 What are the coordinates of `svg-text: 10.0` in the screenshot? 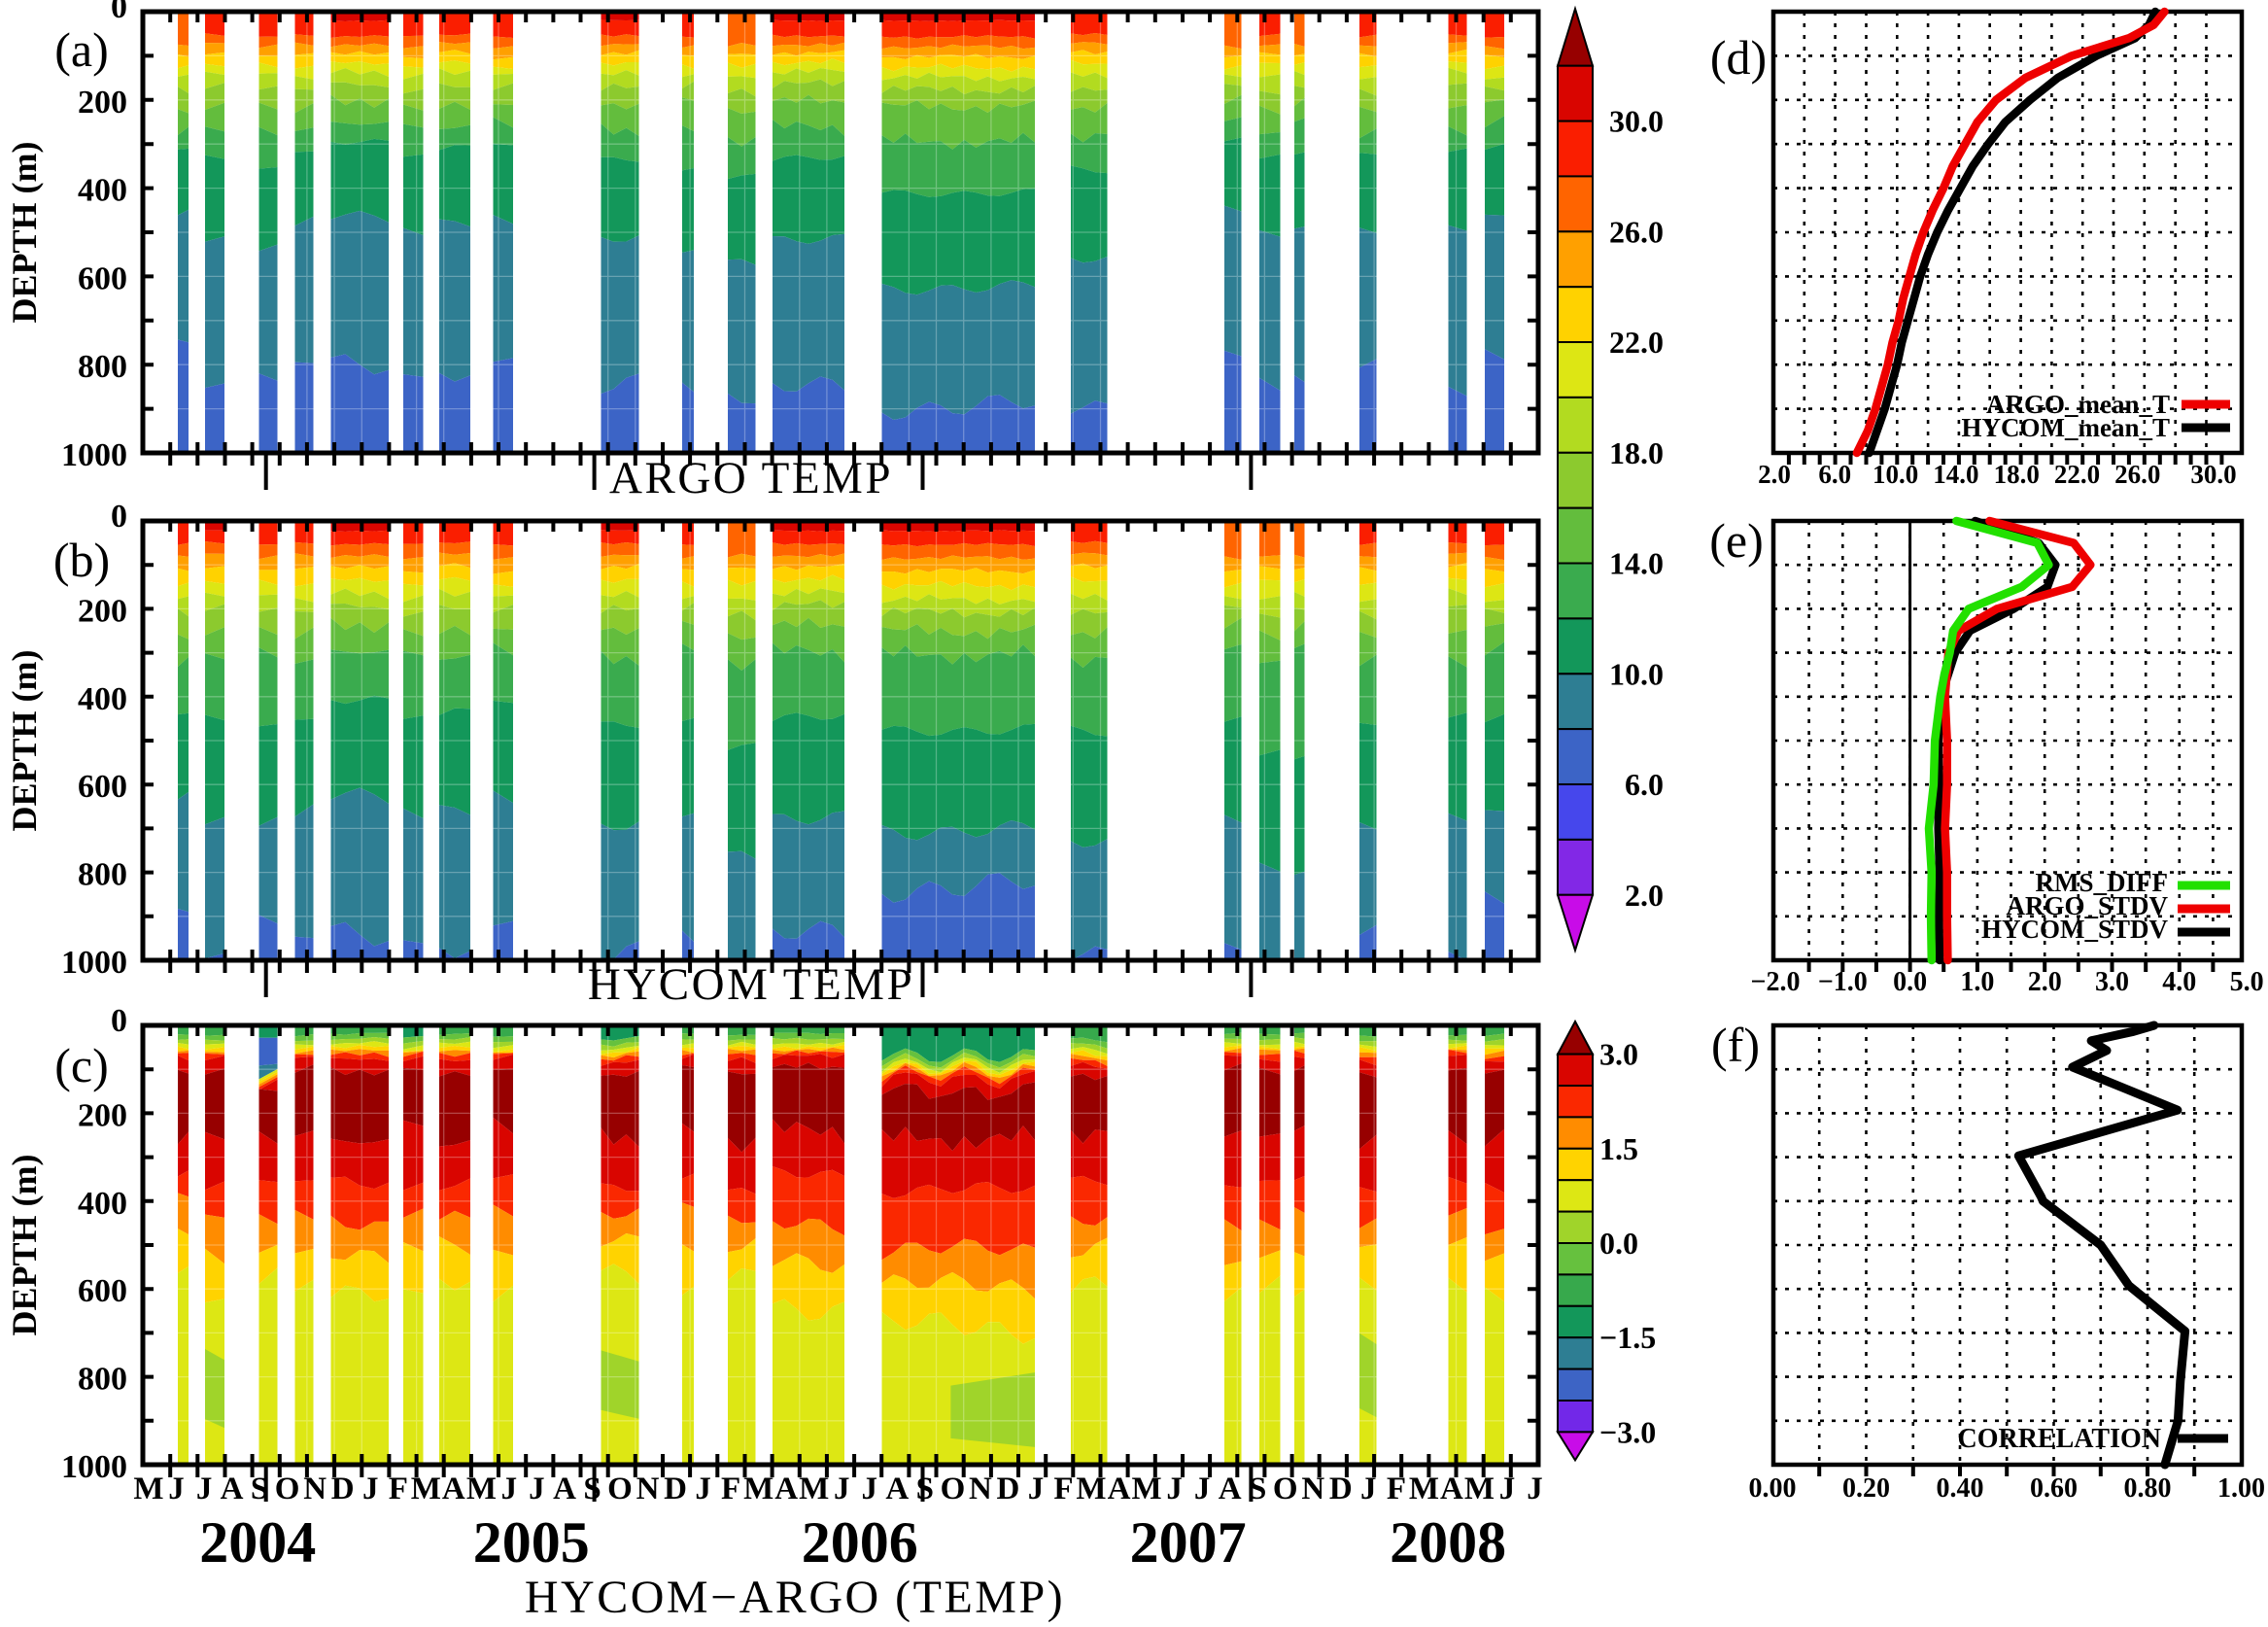 It's located at (1637, 673).